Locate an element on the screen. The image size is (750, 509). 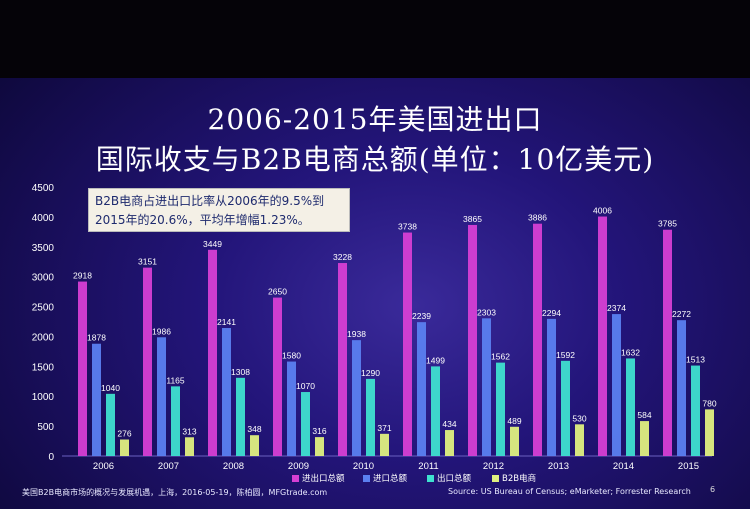
y-tick-label: 3000 is located at coordinates (43, 278).